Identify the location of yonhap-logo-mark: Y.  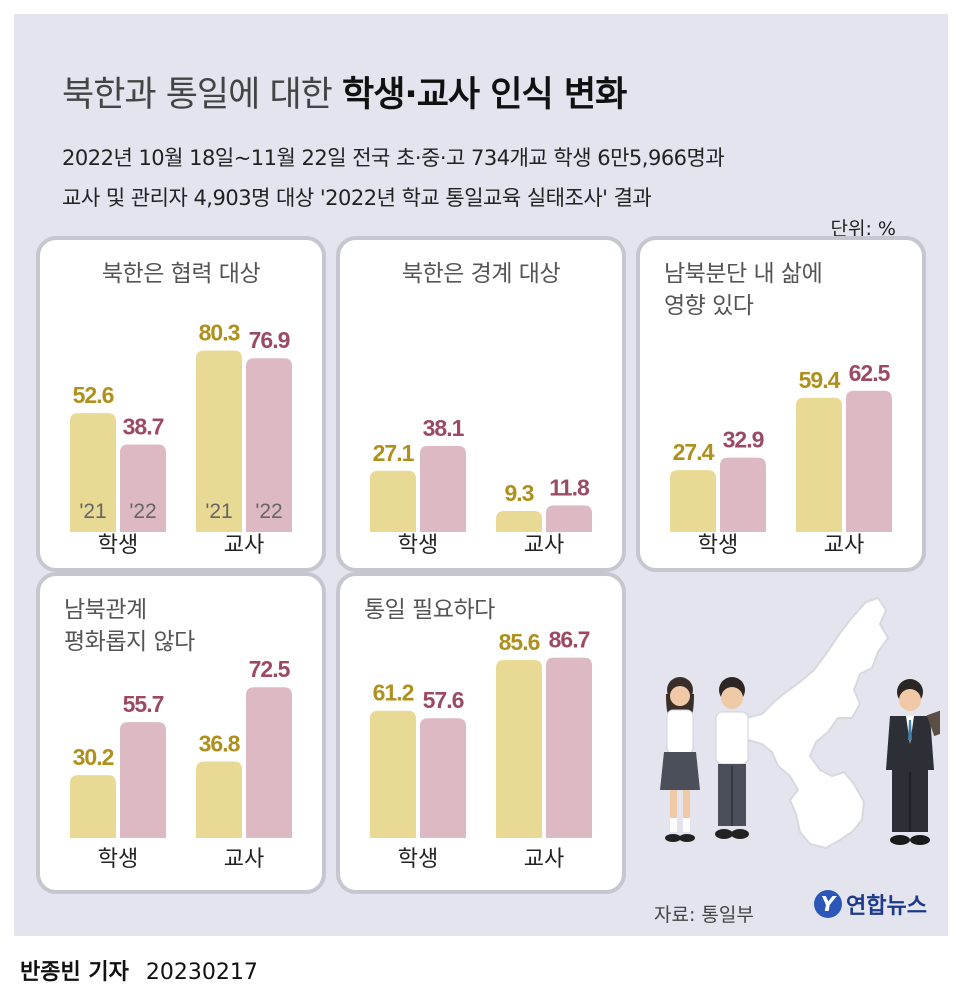
(828, 904).